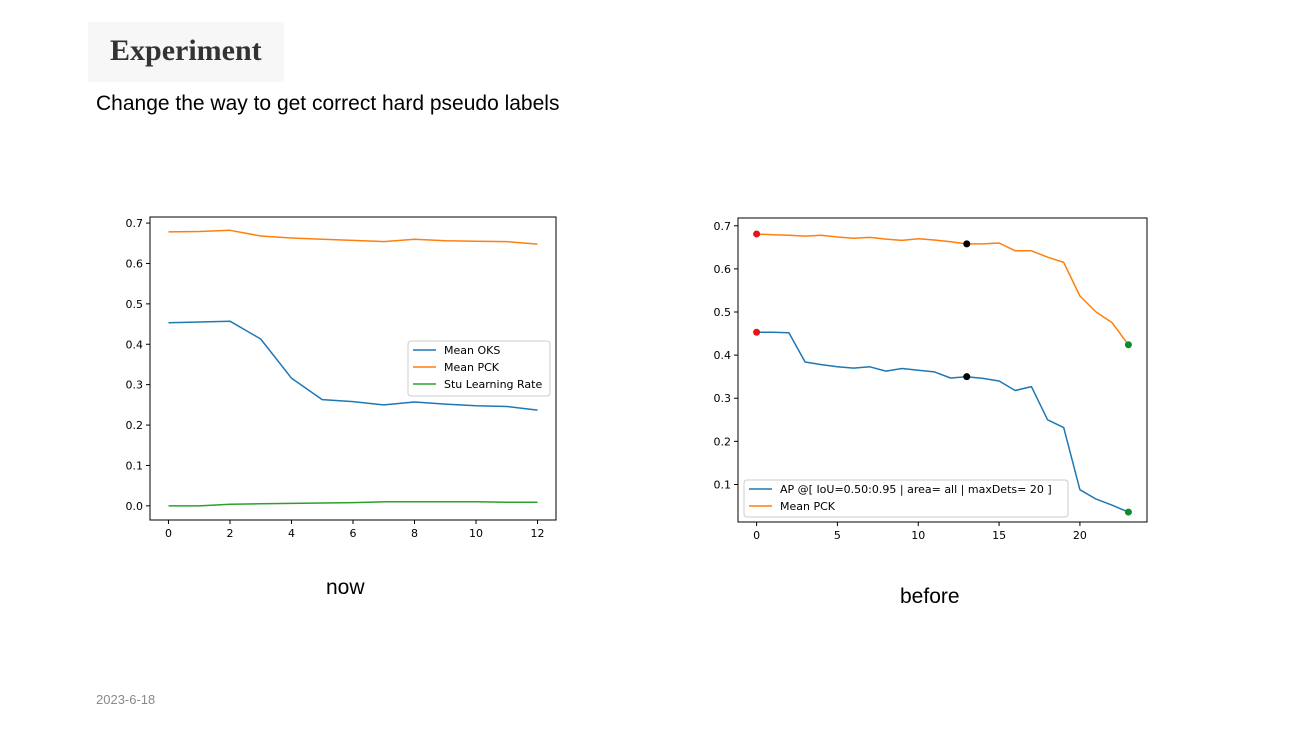  What do you see at coordinates (353, 533) in the screenshot?
I see `x-tick-label: 6` at bounding box center [353, 533].